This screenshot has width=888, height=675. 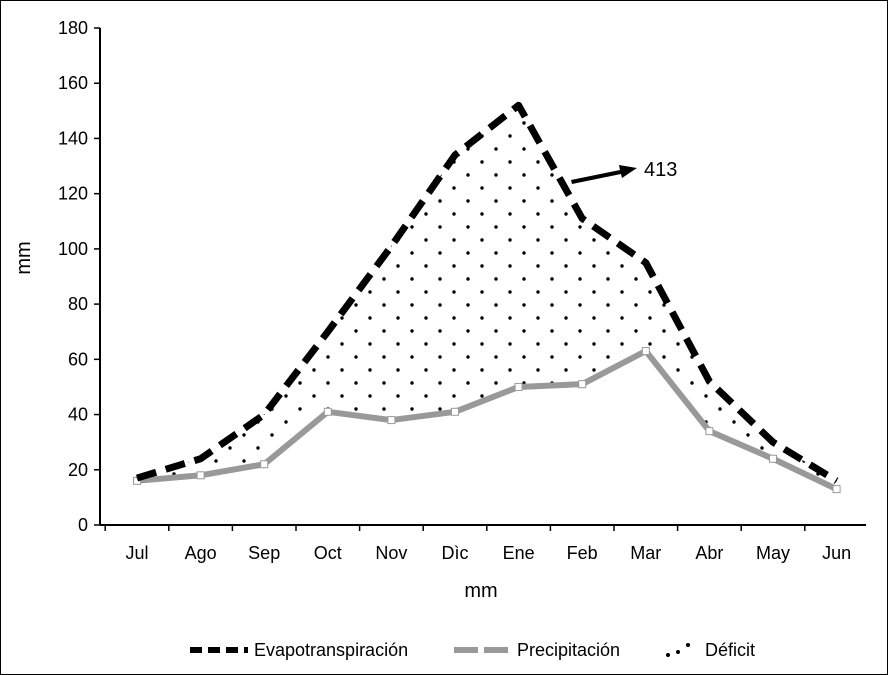 What do you see at coordinates (328, 553) in the screenshot?
I see `x-tick-label: Oct` at bounding box center [328, 553].